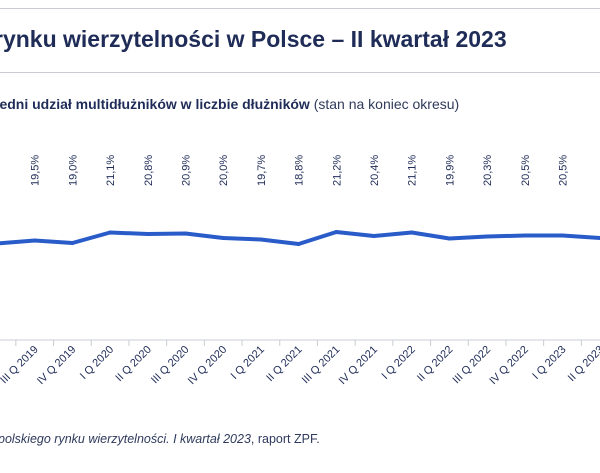 Image resolution: width=600 pixels, height=473 pixels. What do you see at coordinates (549, 363) in the screenshot?
I see `x-tick-label: I Q 2023` at bounding box center [549, 363].